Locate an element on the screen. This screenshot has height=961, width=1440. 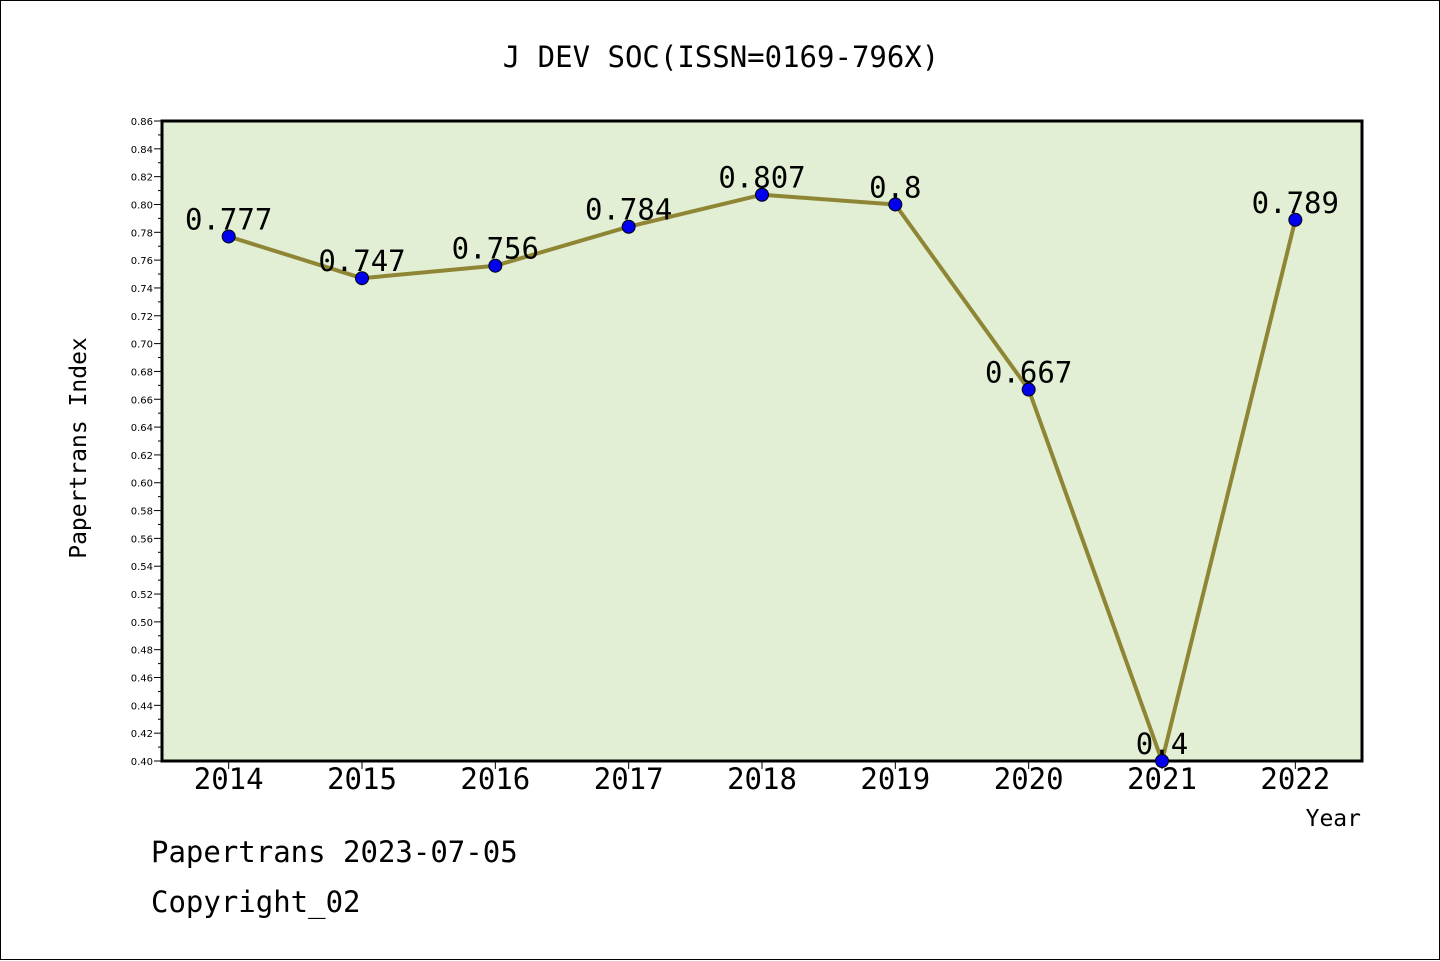
y-tick-label: 0.60 is located at coordinates (142, 484).